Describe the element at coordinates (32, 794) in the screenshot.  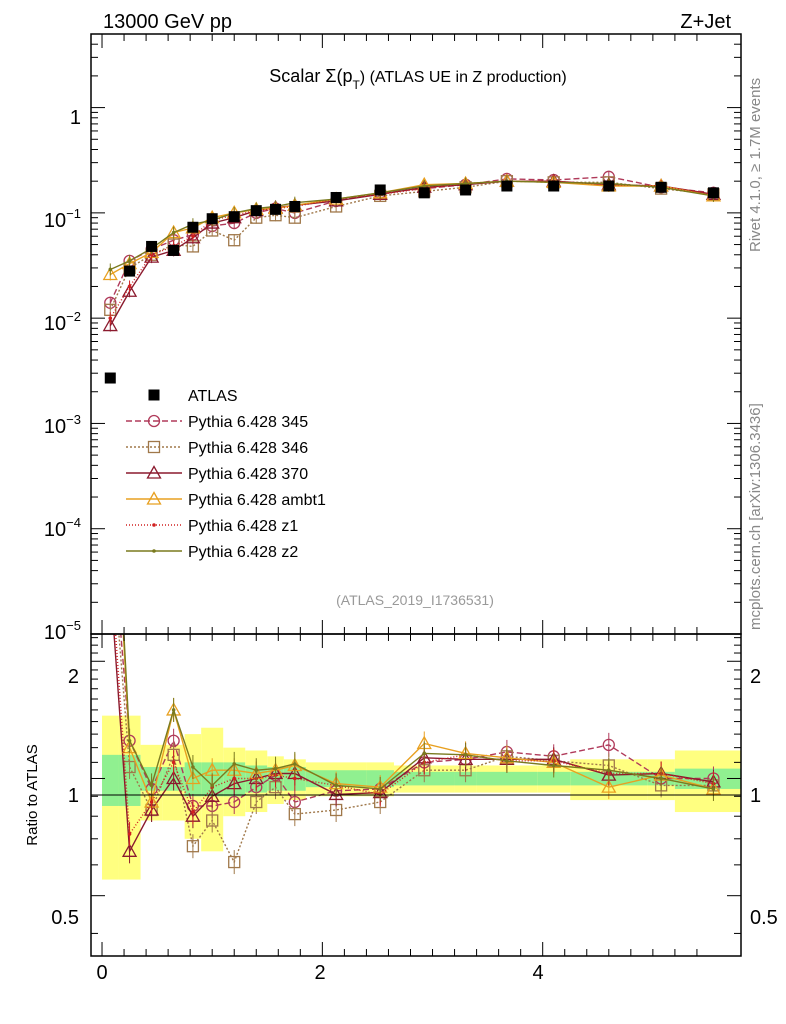
I see `ratio-ylabel: Ratio to ATLAS` at that location.